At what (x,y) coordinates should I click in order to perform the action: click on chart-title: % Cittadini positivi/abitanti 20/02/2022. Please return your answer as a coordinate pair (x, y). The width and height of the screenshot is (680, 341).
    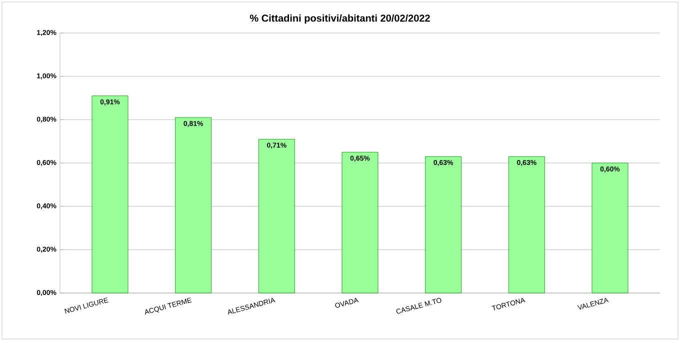
    Looking at the image, I should click on (340, 19).